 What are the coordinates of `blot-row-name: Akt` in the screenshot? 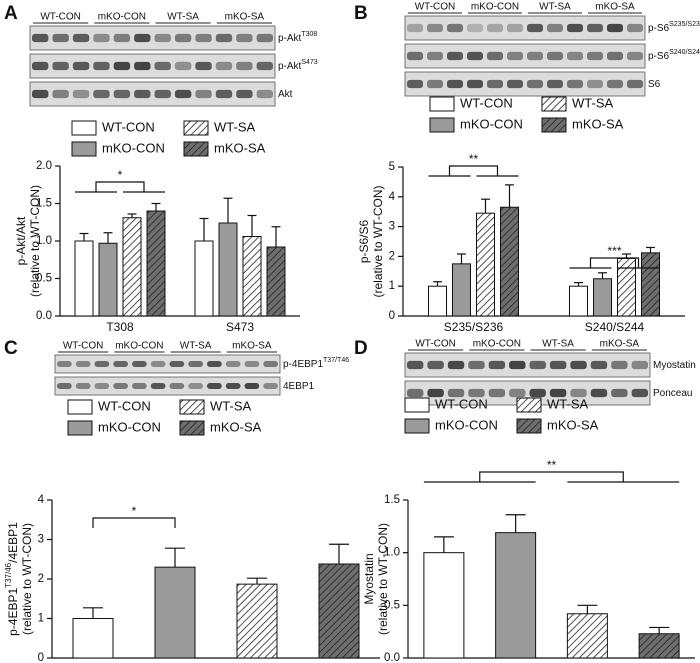 It's located at (285, 94).